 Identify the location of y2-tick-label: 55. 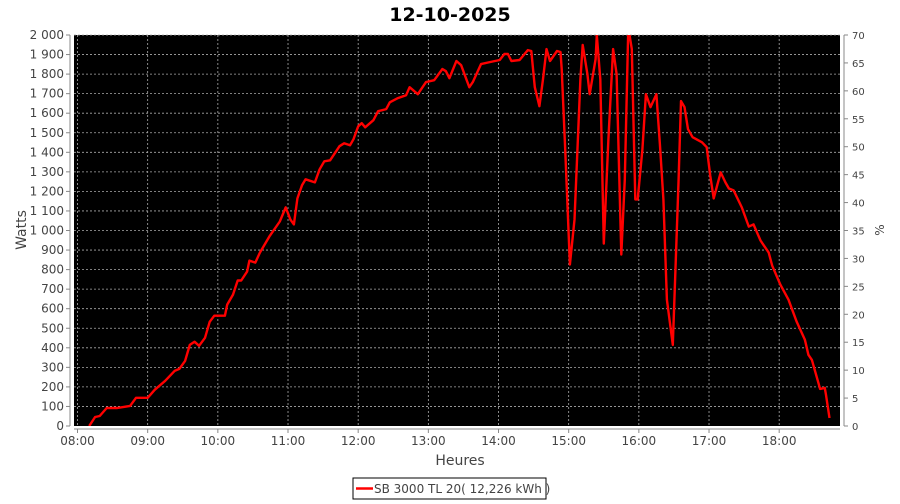
(858, 120).